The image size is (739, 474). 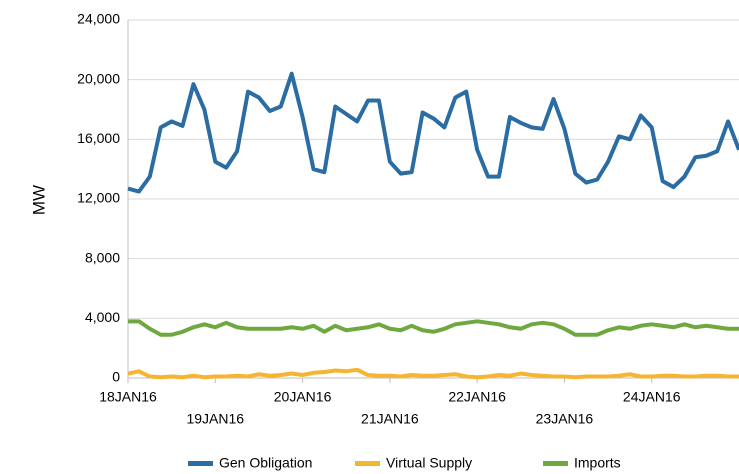 What do you see at coordinates (38, 200) in the screenshot?
I see `y-axis-label: MW` at bounding box center [38, 200].